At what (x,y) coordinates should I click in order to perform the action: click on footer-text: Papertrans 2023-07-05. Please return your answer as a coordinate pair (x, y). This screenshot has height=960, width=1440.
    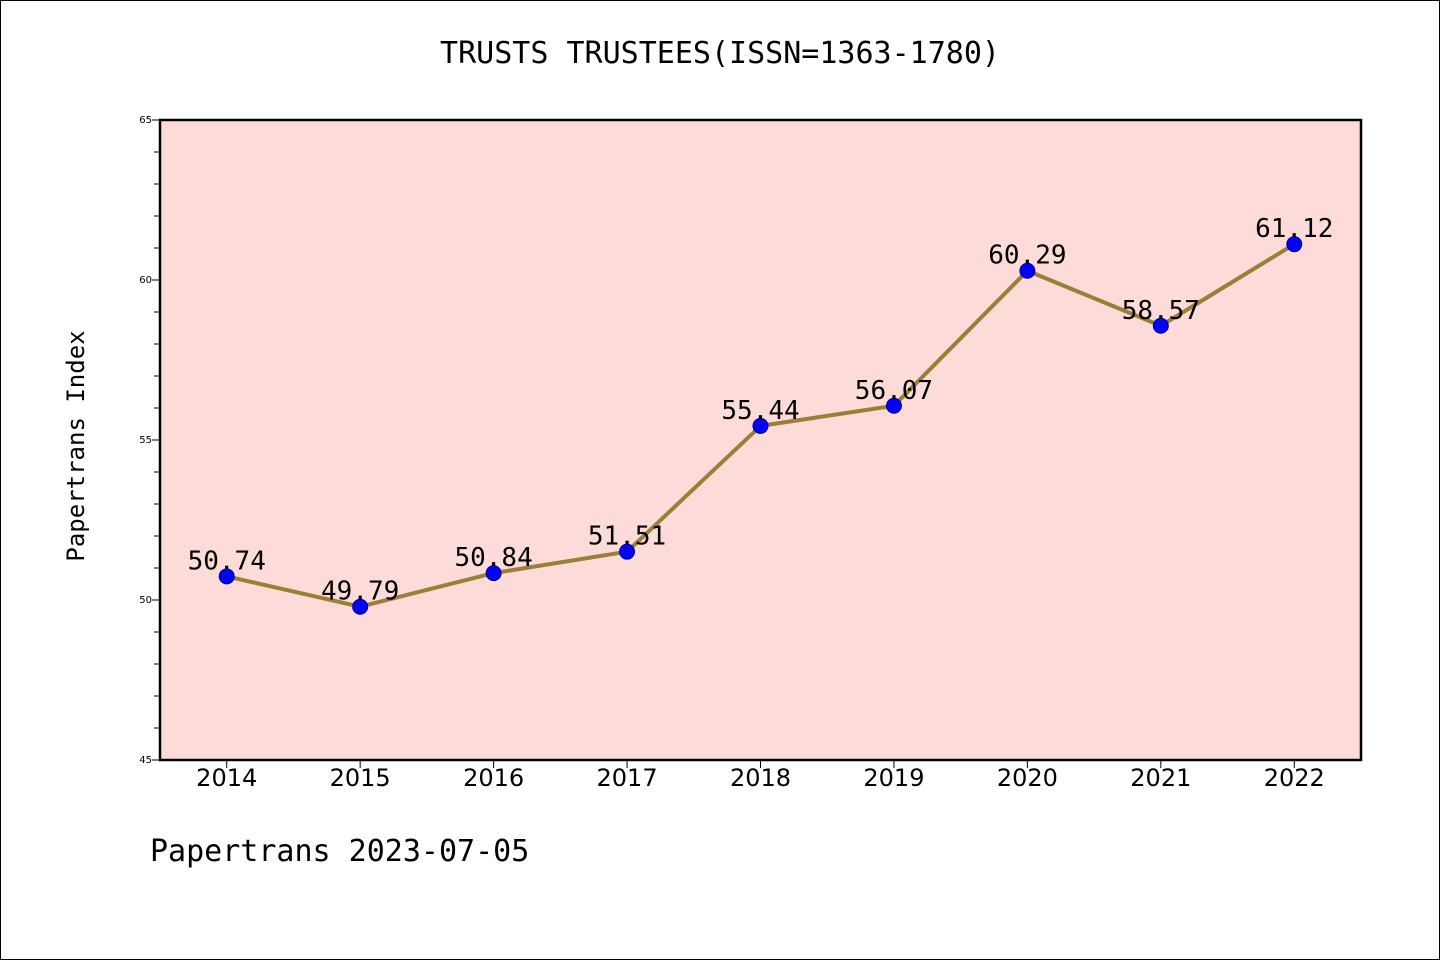
    Looking at the image, I should click on (340, 851).